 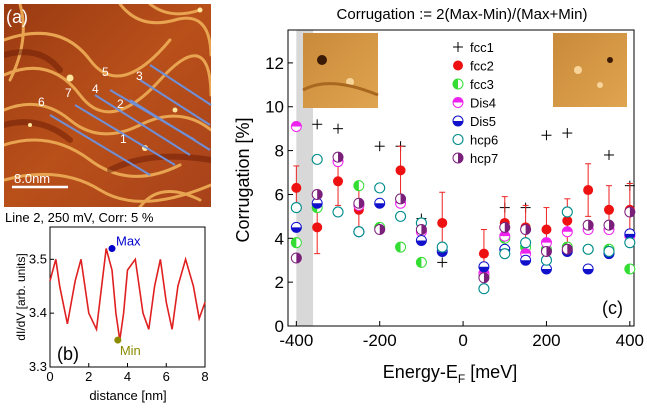 What do you see at coordinates (279, 151) in the screenshot?
I see `c-ytick-label: 8` at bounding box center [279, 151].